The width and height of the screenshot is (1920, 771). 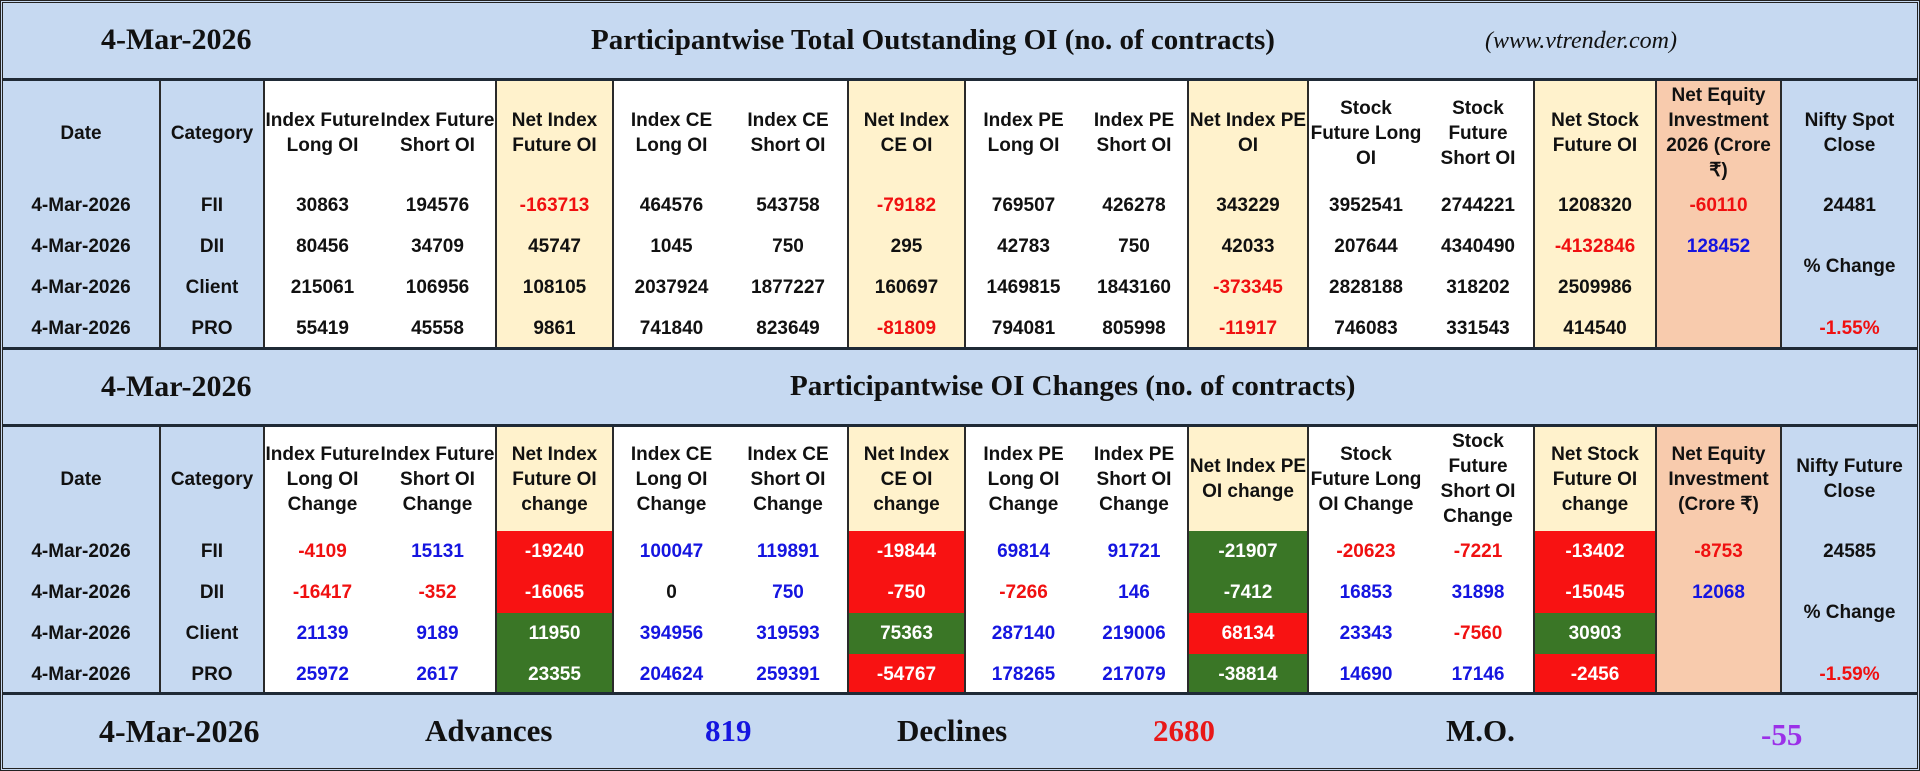 What do you see at coordinates (438, 133) in the screenshot?
I see `column-header: Index Future Short OI` at bounding box center [438, 133].